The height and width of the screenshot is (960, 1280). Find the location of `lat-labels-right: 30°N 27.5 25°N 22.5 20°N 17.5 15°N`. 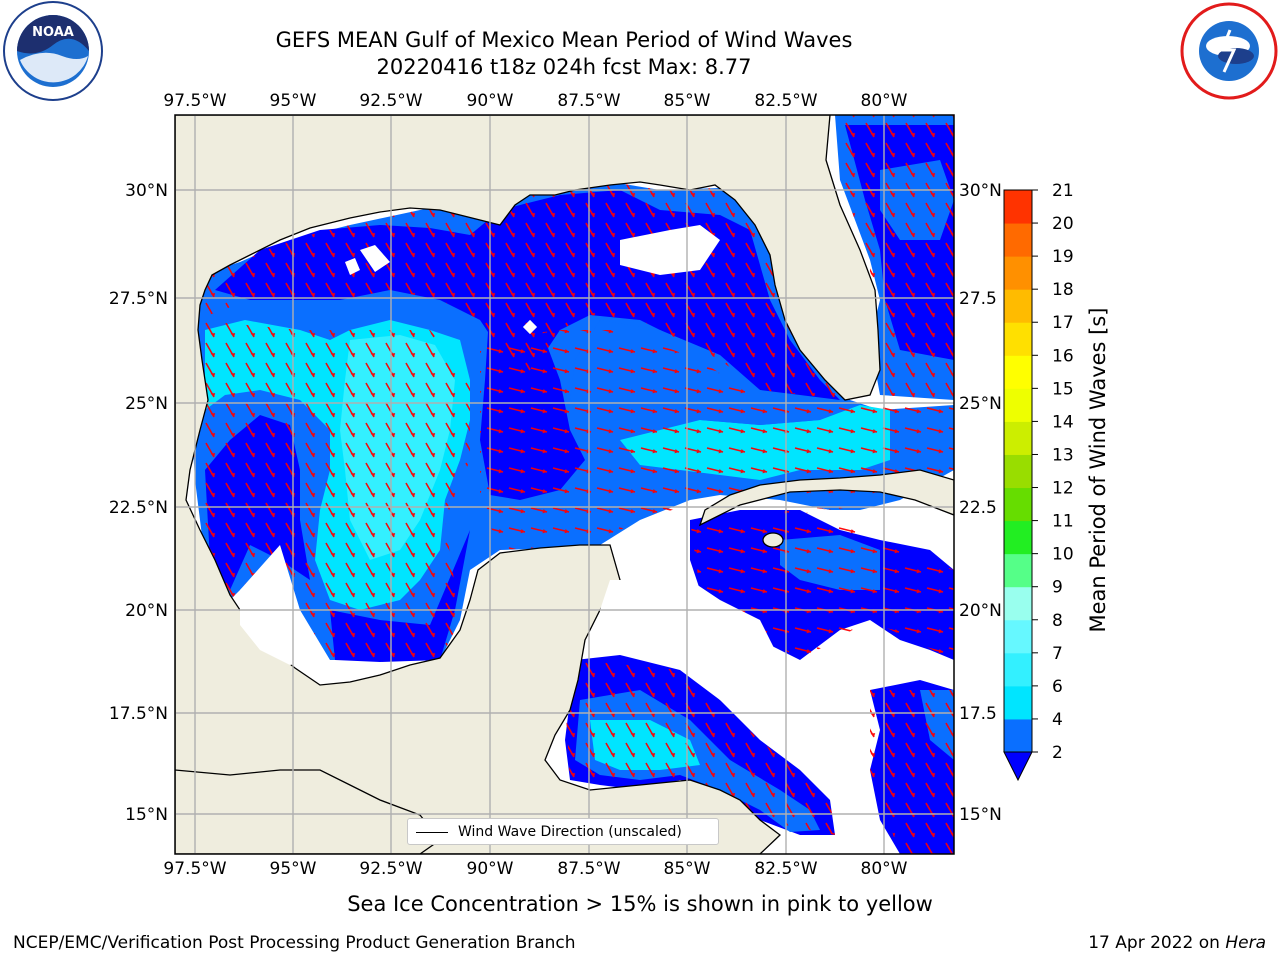

lat-labels-right: 30°N 27.5 25°N 22.5 20°N 17.5 15°N is located at coordinates (980, 503).